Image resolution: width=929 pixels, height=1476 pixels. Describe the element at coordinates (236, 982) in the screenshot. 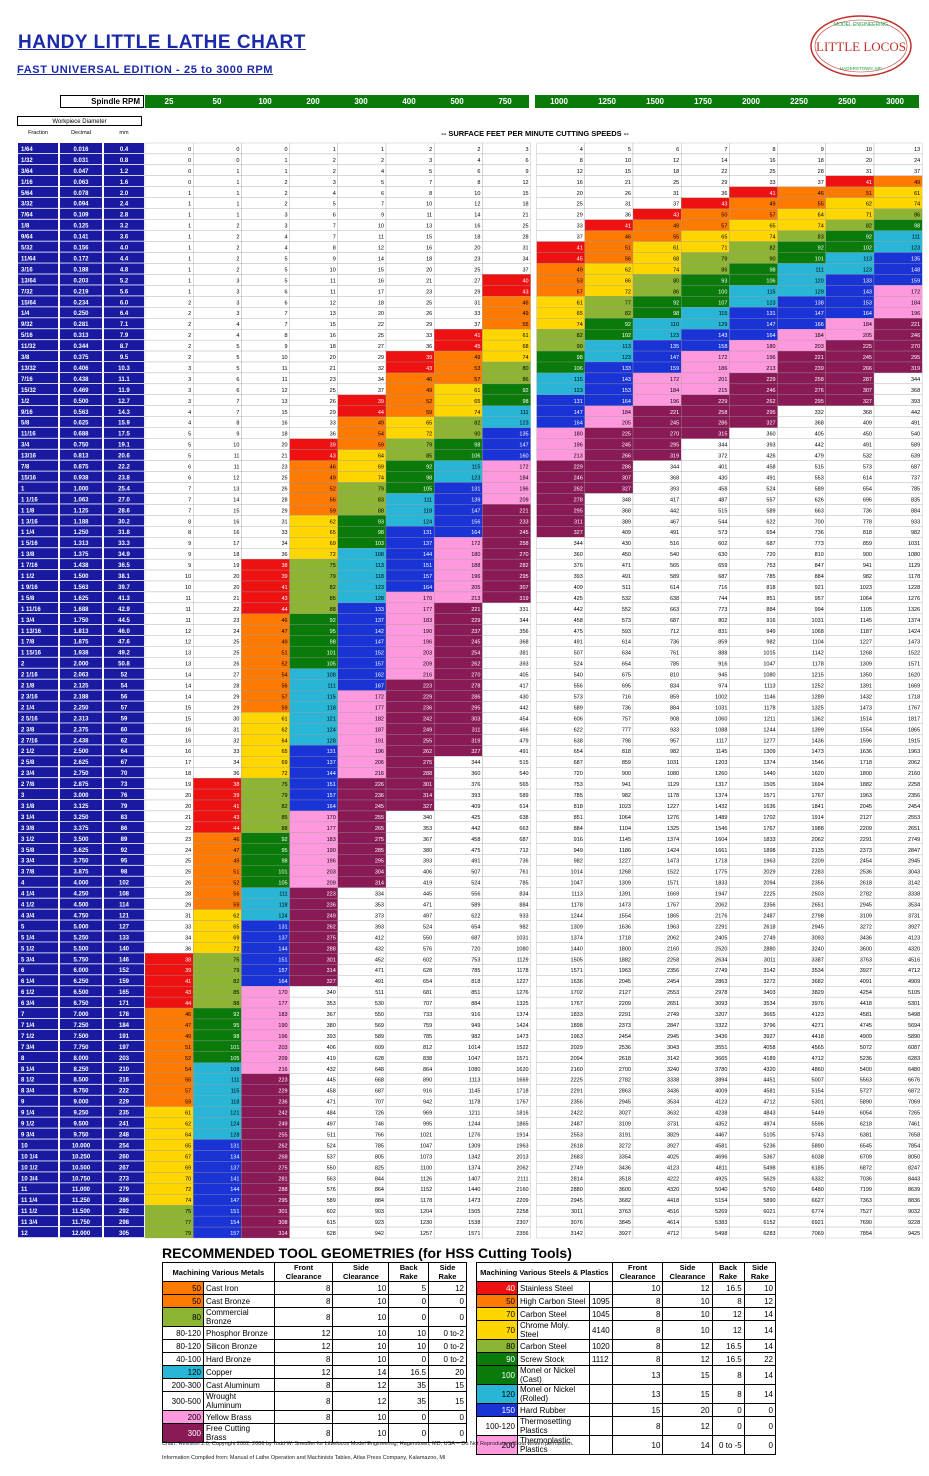

I see `speed-value: 82` at that location.